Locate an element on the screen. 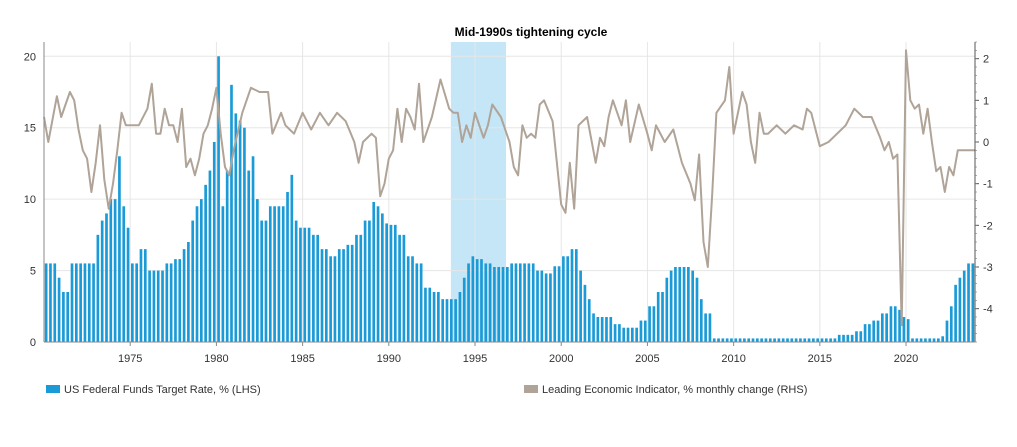 The height and width of the screenshot is (447, 1017). x-tick-label: 2000 is located at coordinates (561, 359).